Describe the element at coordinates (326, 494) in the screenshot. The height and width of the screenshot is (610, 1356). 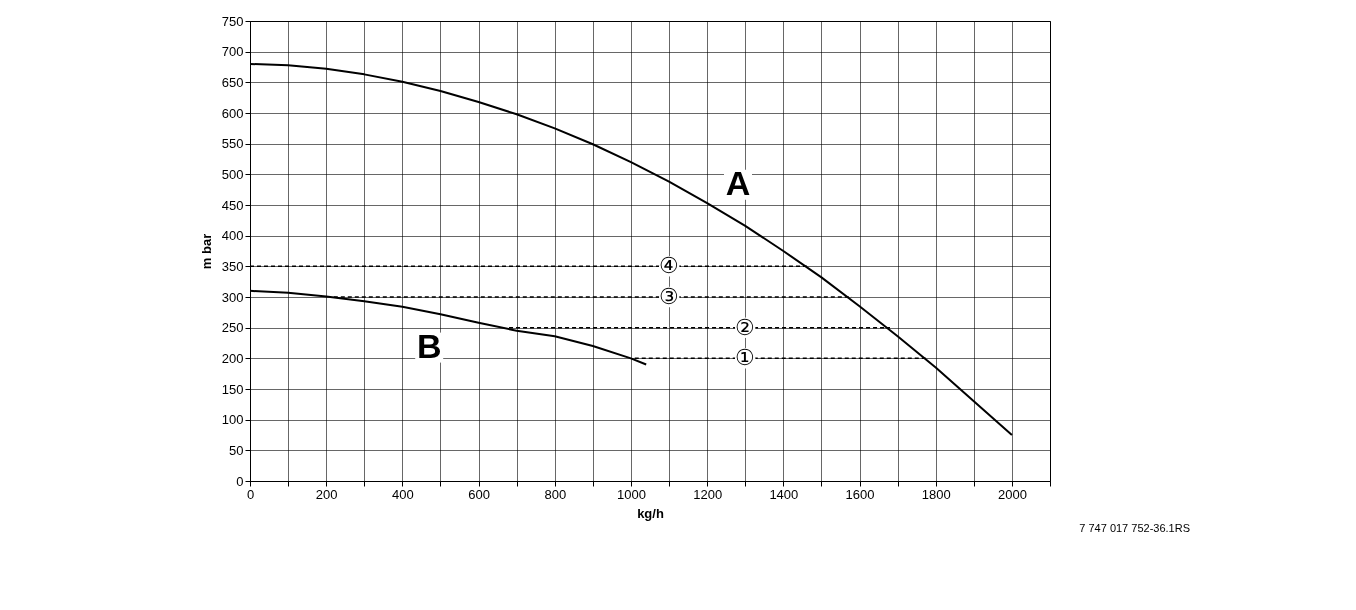
I see `x-tick-label: 200` at that location.